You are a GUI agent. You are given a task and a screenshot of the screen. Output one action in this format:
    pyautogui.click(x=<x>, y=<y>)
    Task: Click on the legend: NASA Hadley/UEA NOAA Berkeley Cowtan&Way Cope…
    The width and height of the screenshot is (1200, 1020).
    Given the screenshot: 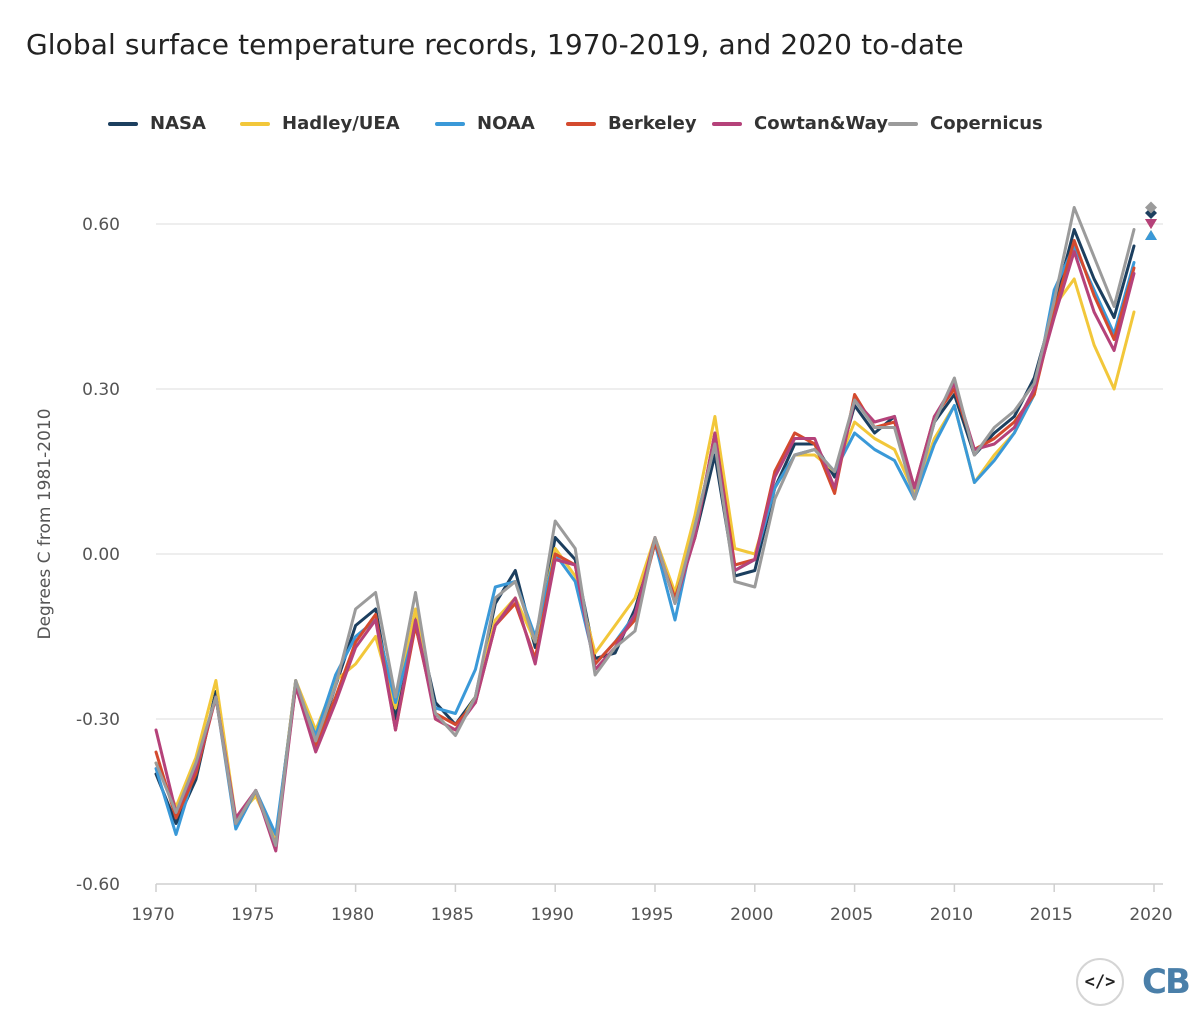 What is the action you would take?
    pyautogui.click(x=608, y=128)
    